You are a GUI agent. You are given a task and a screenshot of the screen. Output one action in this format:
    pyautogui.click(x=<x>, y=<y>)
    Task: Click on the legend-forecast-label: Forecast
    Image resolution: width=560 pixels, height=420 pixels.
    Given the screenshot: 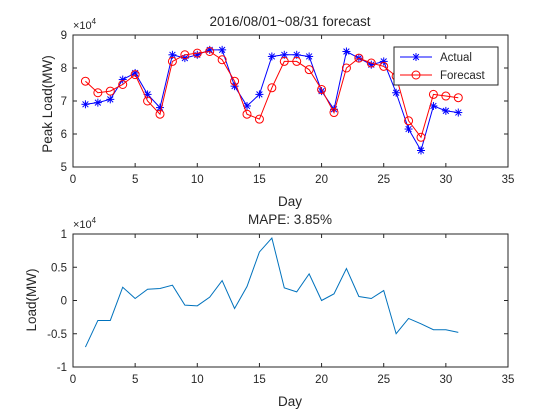 What is the action you would take?
    pyautogui.click(x=463, y=76)
    